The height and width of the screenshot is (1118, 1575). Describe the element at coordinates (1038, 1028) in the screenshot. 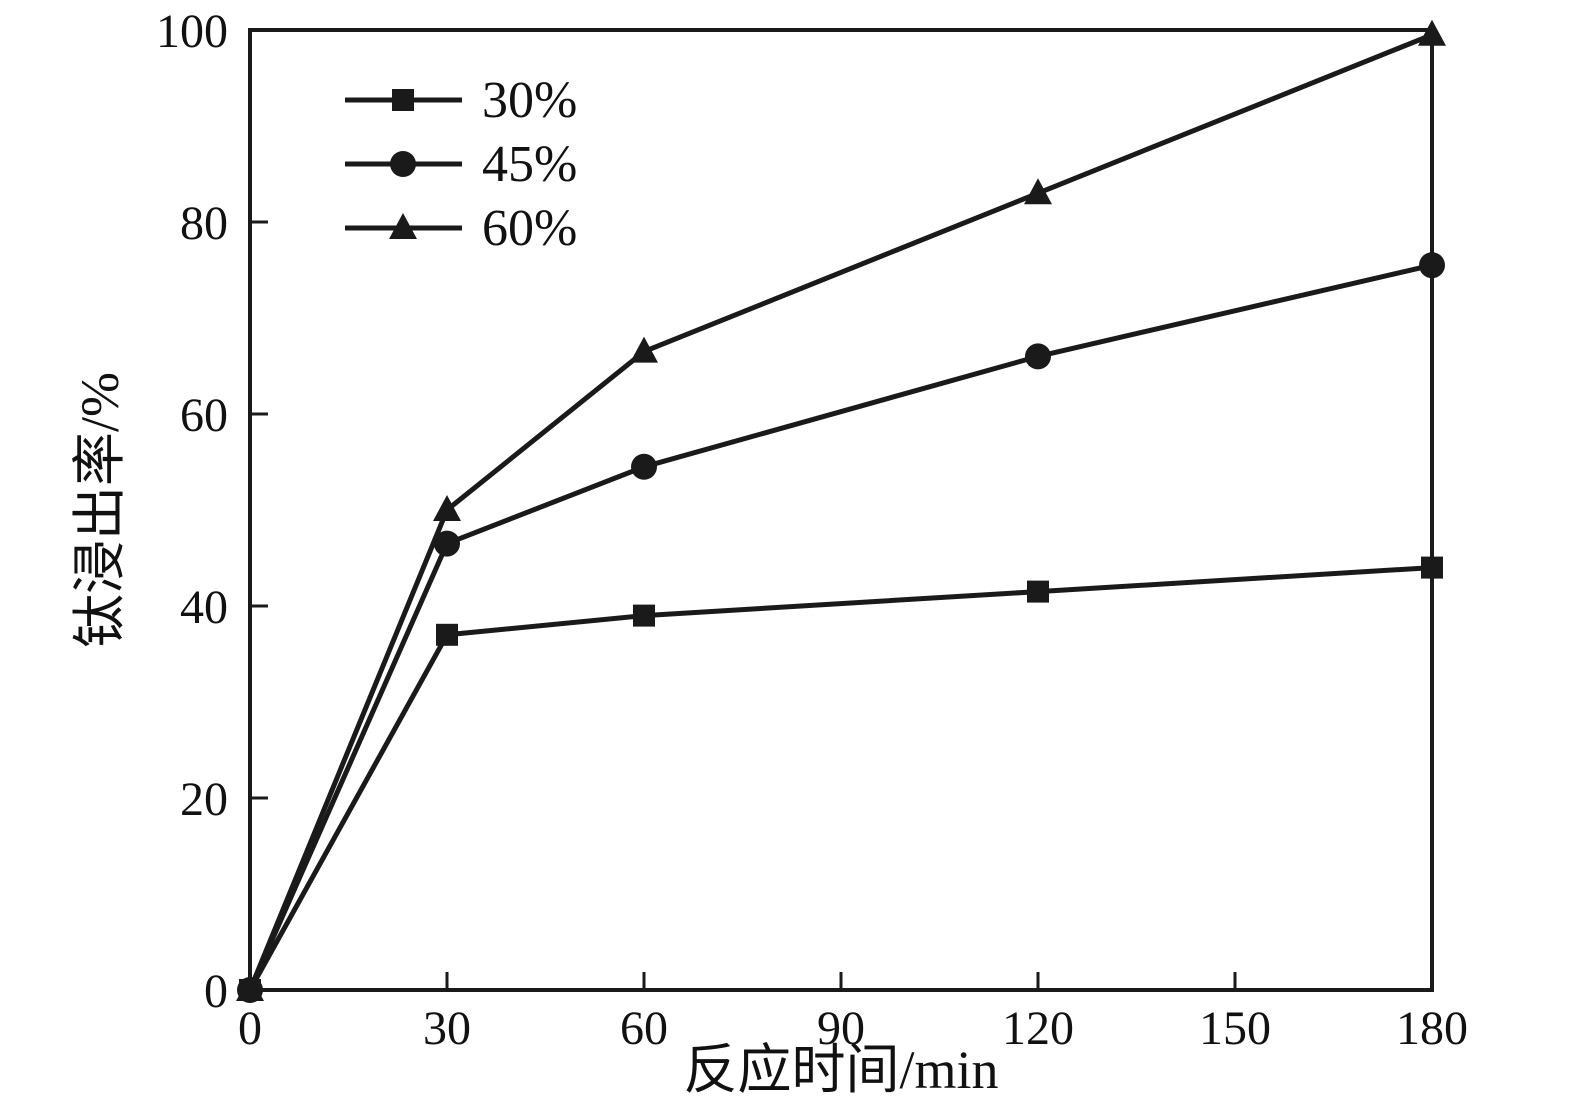

I see `x-tick-label: 120` at that location.